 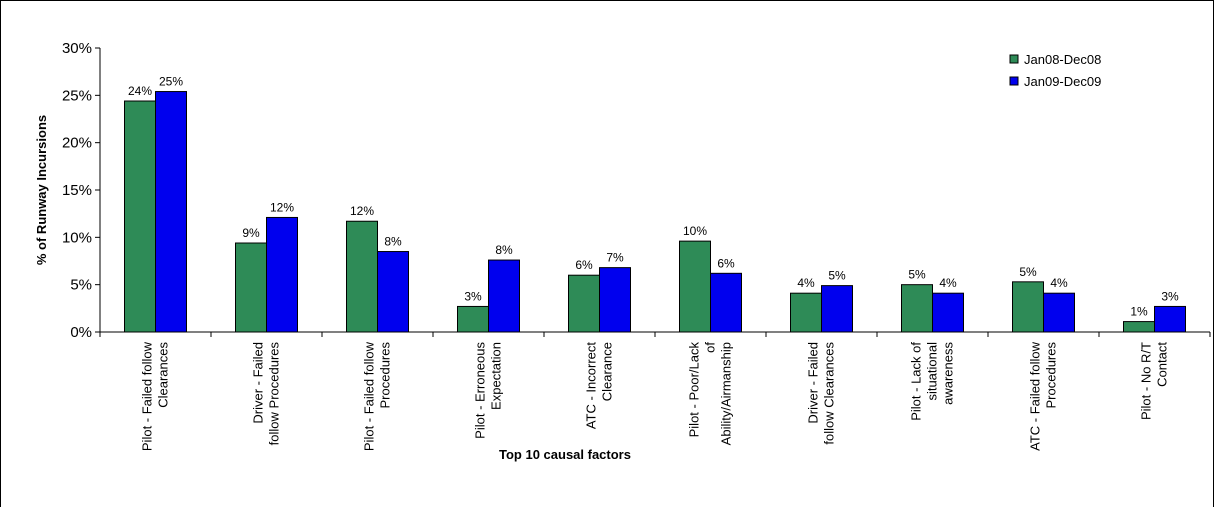 What do you see at coordinates (565, 454) in the screenshot?
I see `x-axis-title: Top 10 causal factors` at bounding box center [565, 454].